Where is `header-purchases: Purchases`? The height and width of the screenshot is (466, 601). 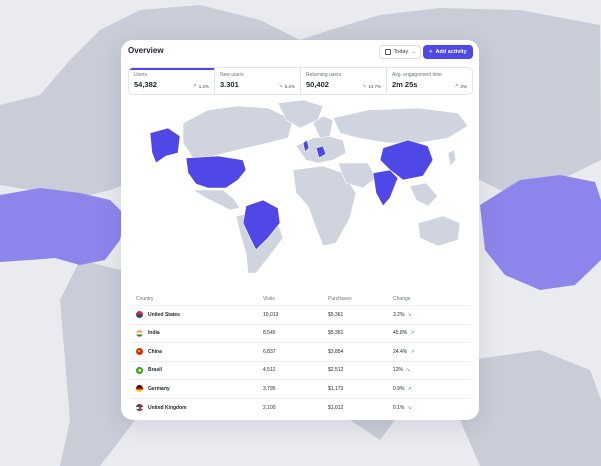 header-purchases: Purchases is located at coordinates (340, 298).